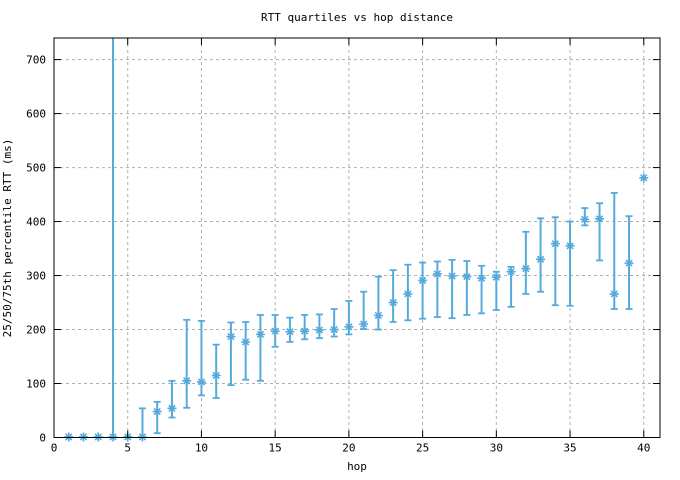 Image resolution: width=680 pixels, height=480 pixels. What do you see at coordinates (54, 448) in the screenshot?
I see `x-tick-label-0: 0` at bounding box center [54, 448].